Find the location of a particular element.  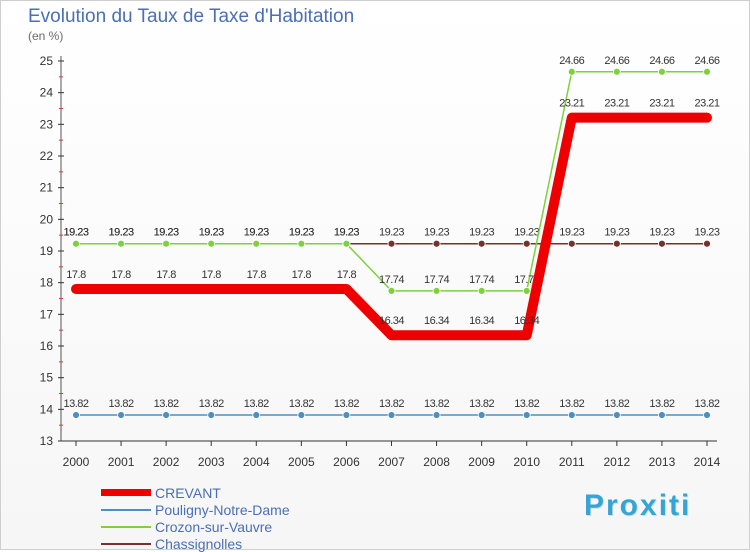

y-tick-label: 19 is located at coordinates (47, 251).